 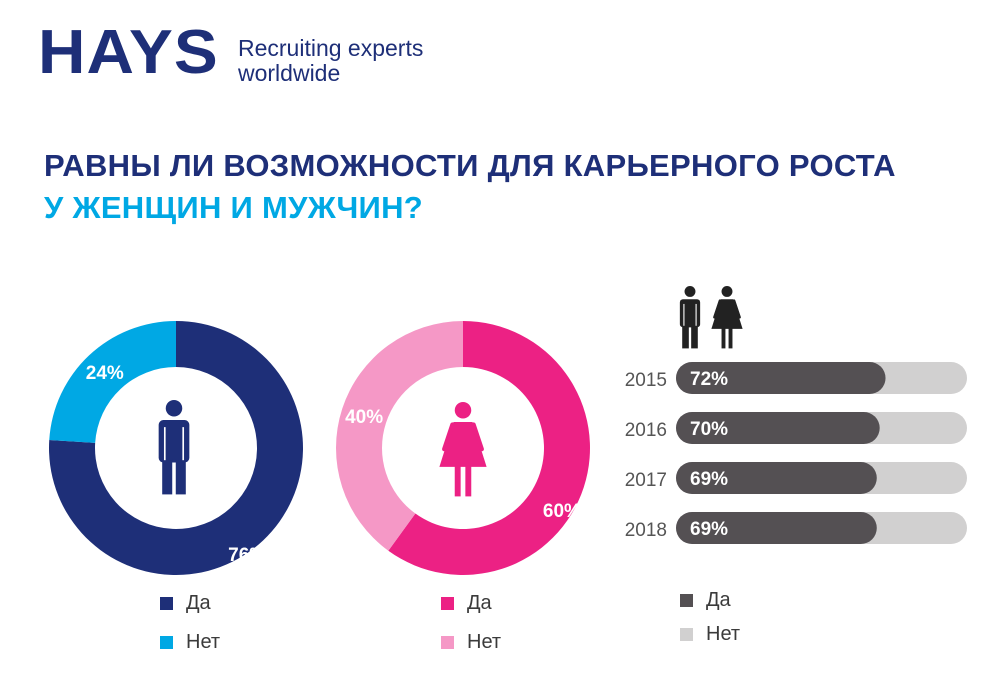 What do you see at coordinates (247, 555) in the screenshot?
I see `slice-label: 76%` at bounding box center [247, 555].